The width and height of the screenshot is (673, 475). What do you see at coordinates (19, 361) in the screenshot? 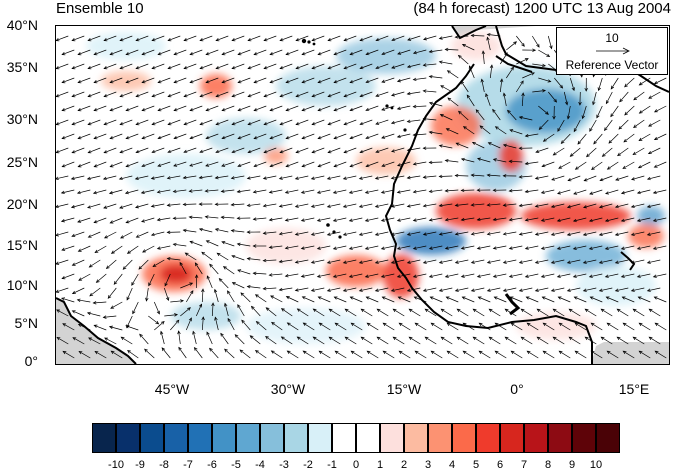
I see `lat-label: 0°` at bounding box center [19, 361].